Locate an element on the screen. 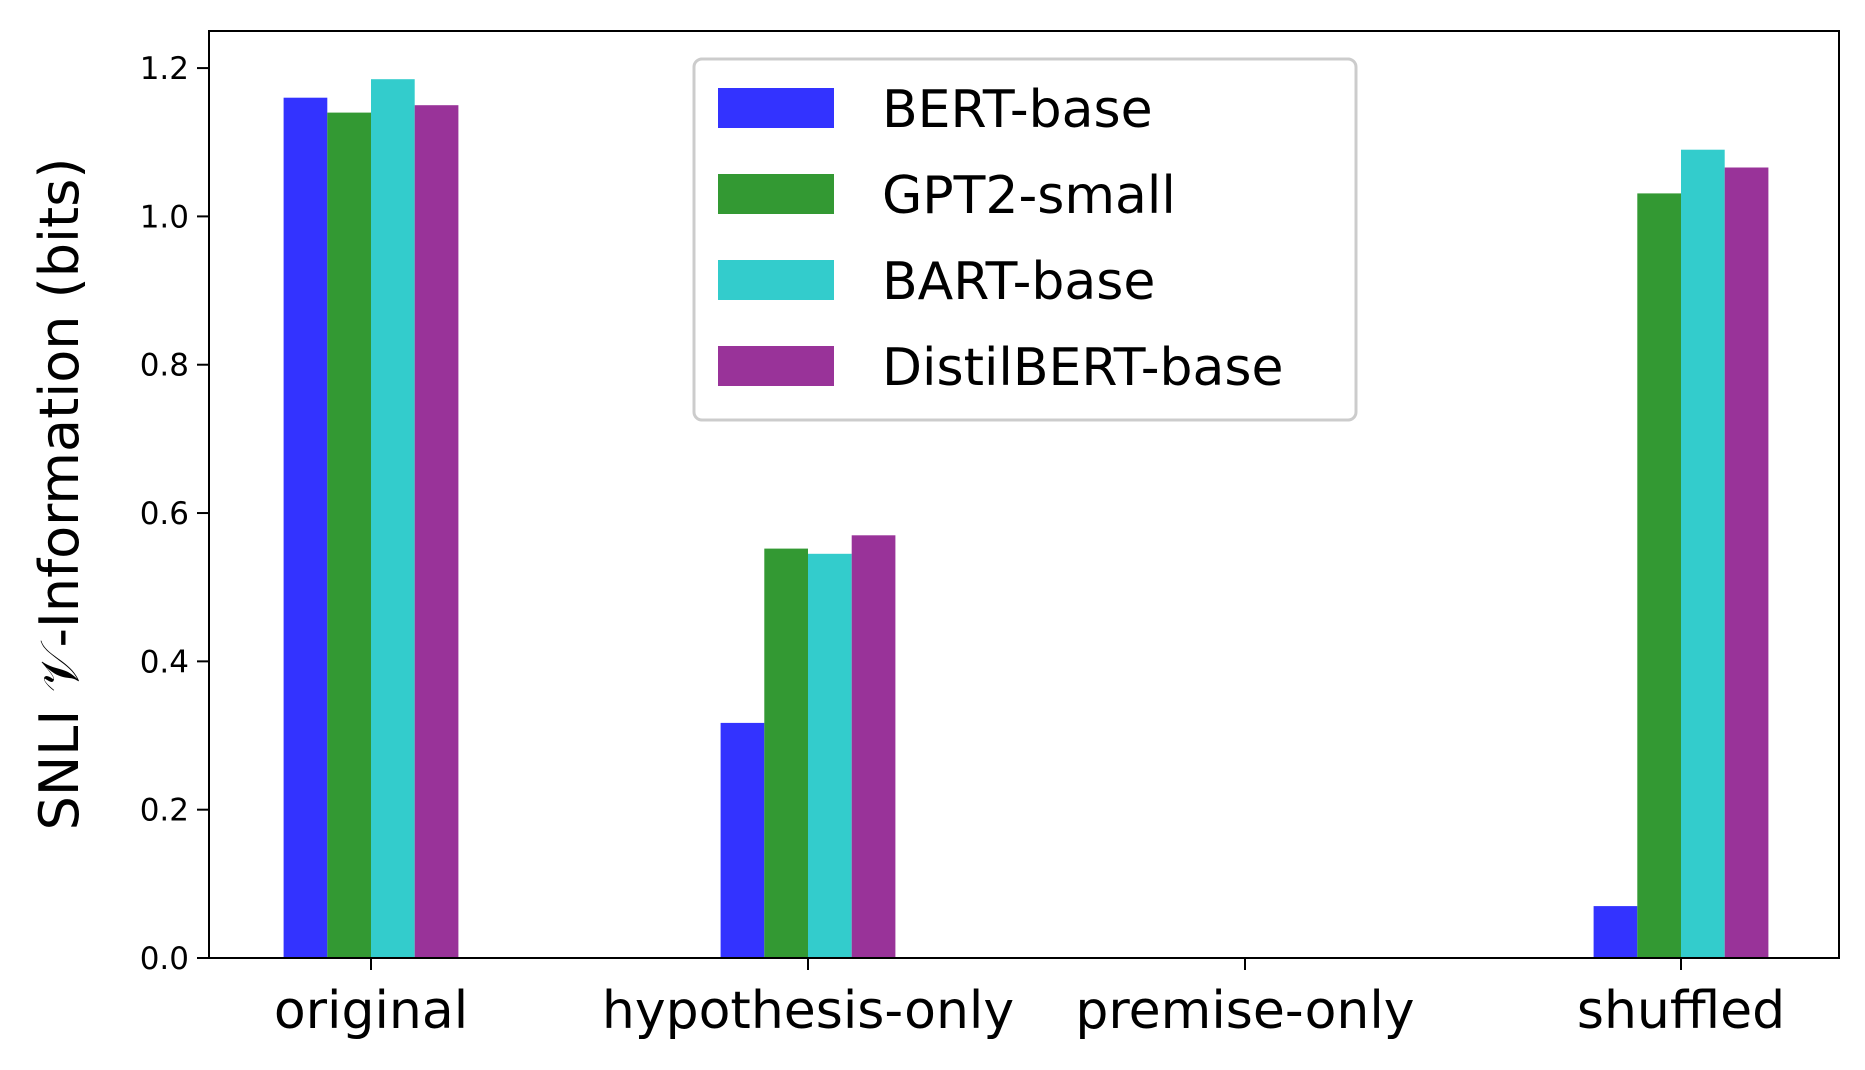 Image resolution: width=1865 pixels, height=1070 pixels. bar-GPT2-small-original is located at coordinates (349, 535).